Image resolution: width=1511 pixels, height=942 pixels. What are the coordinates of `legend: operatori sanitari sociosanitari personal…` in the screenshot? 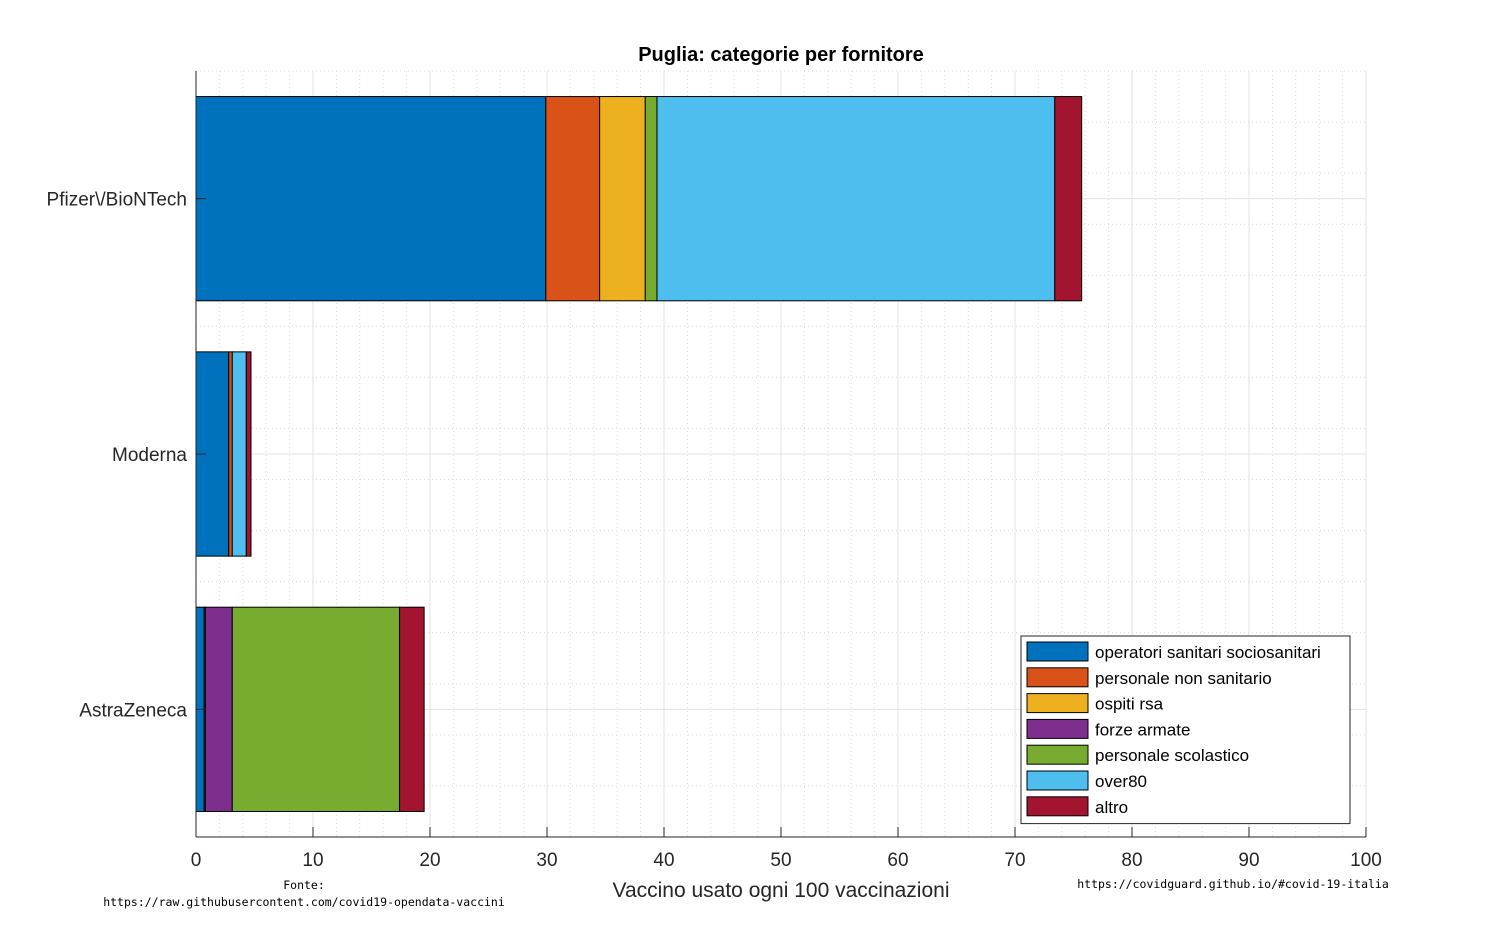 It's located at (1185, 730).